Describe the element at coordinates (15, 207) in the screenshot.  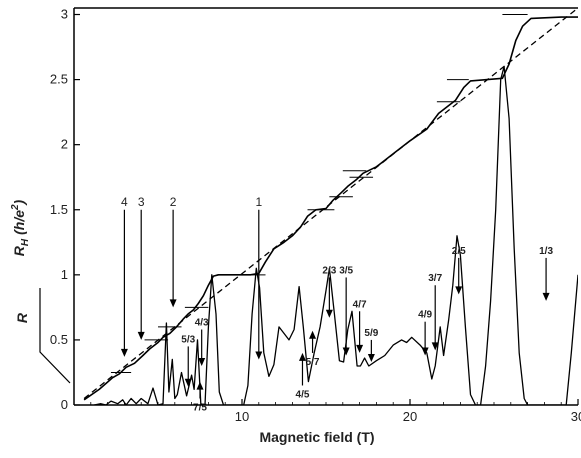
I see `hall-unit-exp: 2` at that location.